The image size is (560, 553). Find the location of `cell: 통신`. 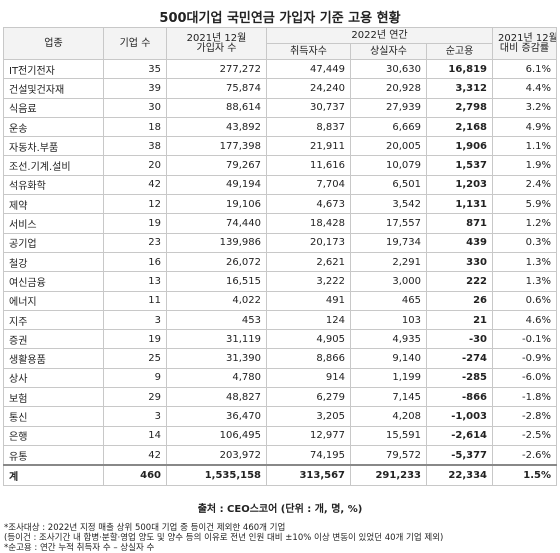

cell: 통신 is located at coordinates (53, 416).